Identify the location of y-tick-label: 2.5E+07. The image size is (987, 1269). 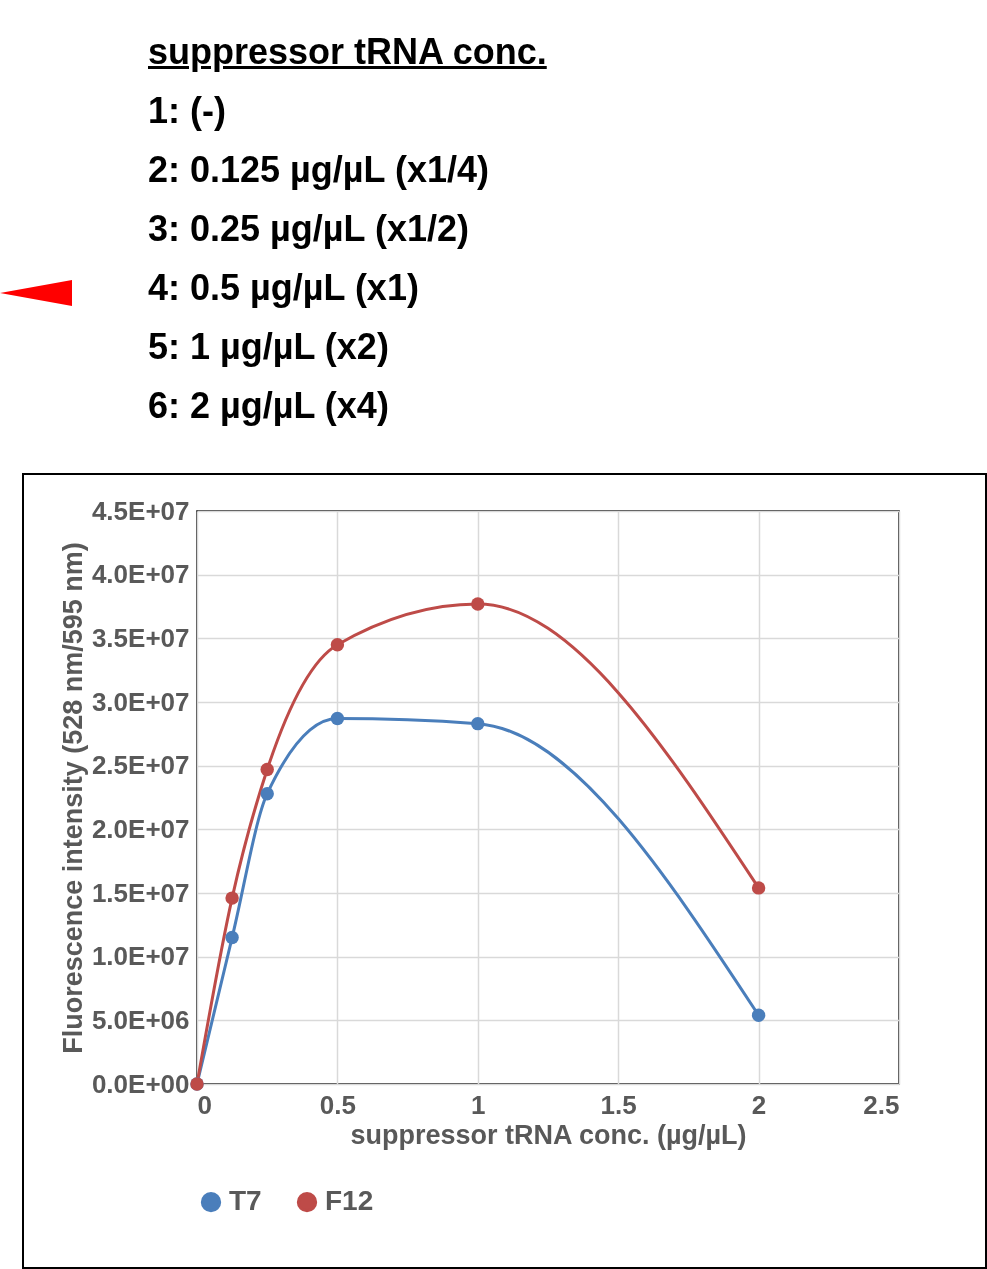
(140, 765).